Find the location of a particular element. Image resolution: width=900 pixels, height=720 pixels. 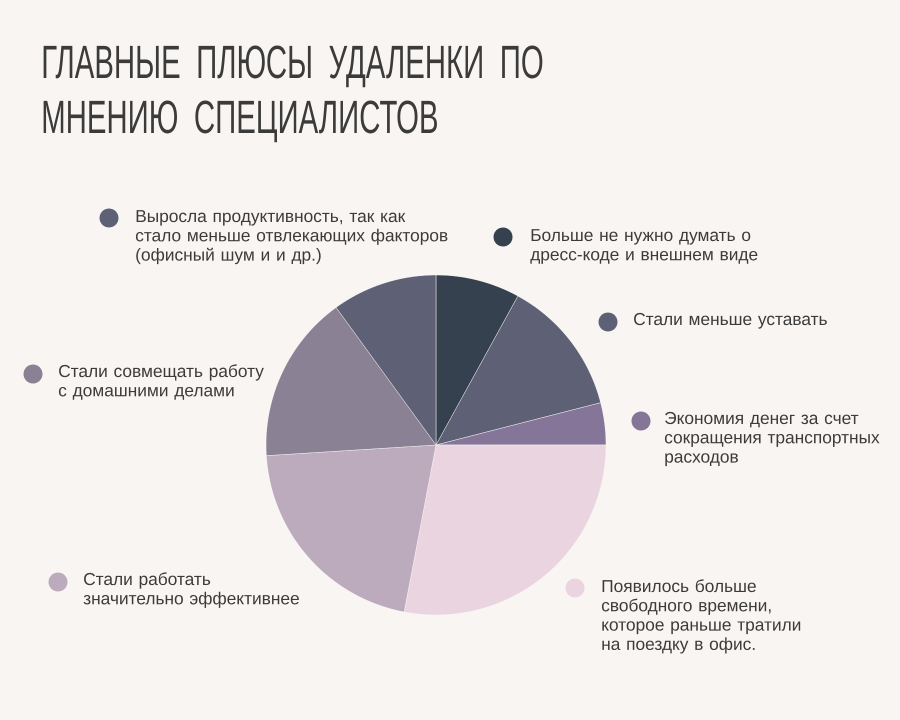

chart-title: ГЛАВНЫЕ ПЛЮСЫ УДАЛЕНКИ ПО МНЕНИЮ СПЕЦИАЛИСТОВ is located at coordinates (293, 93).